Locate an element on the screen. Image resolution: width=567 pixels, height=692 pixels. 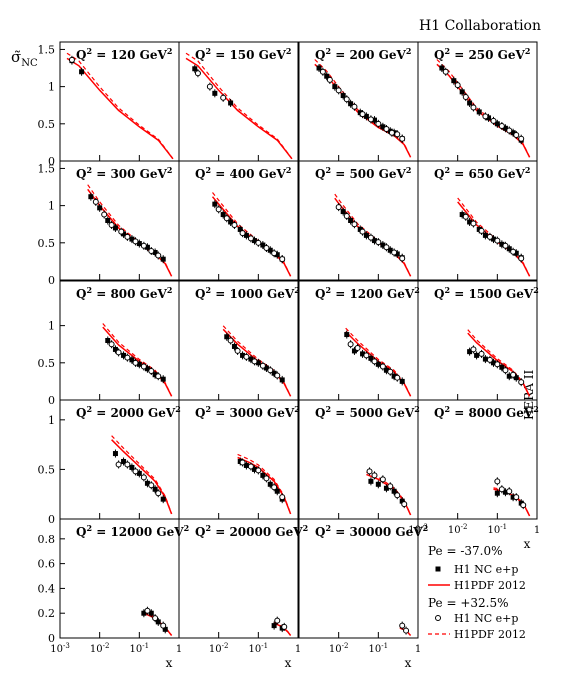
panel-label: Q2 = 200 GeV2 is located at coordinates (363, 54).